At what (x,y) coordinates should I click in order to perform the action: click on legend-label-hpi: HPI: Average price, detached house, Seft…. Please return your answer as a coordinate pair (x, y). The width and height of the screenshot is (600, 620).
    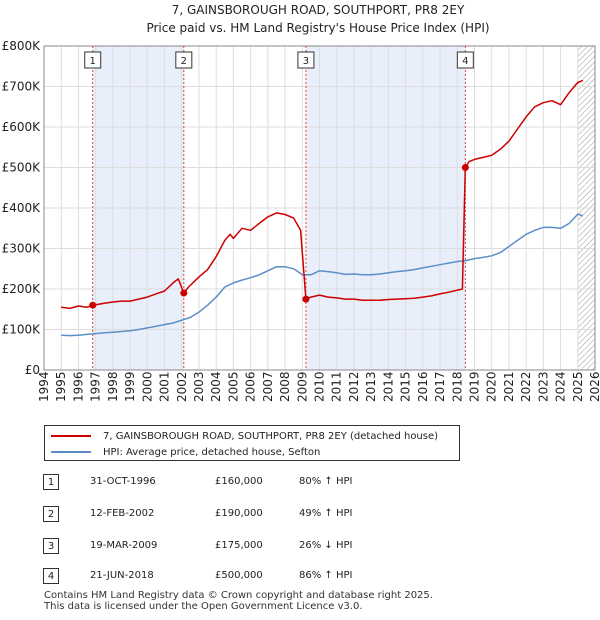
    Looking at the image, I should click on (212, 452).